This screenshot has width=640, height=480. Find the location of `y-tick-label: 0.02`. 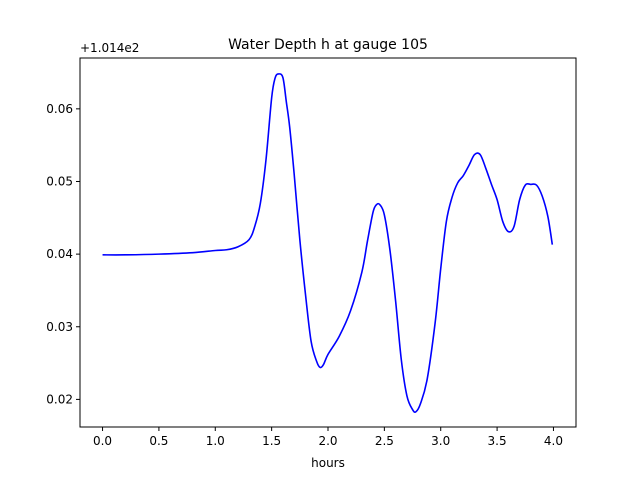

y-tick-label: 0.02 is located at coordinates (59, 399).